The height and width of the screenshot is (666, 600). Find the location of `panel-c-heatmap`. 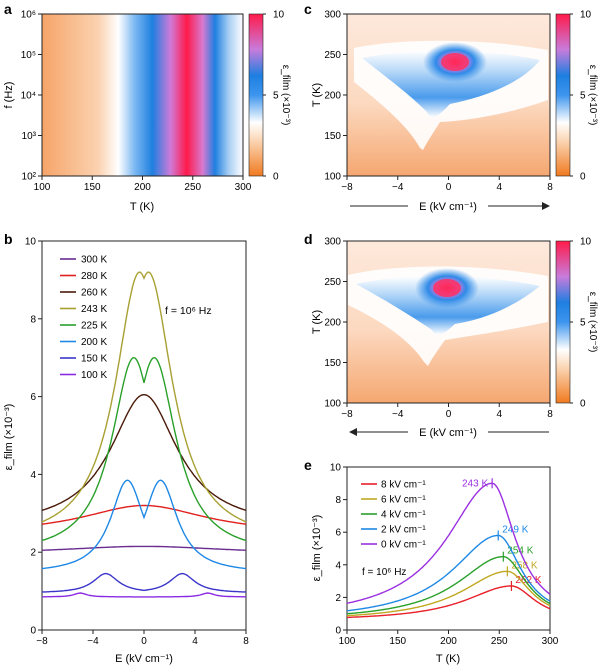

panel-c-heatmap is located at coordinates (448, 95).